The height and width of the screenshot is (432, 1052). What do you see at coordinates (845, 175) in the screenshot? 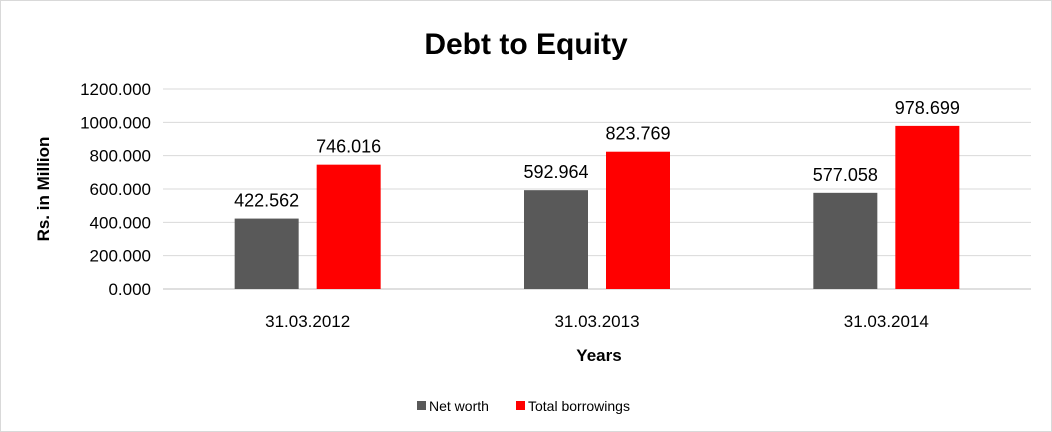
I see `data-label: 577.058` at bounding box center [845, 175].